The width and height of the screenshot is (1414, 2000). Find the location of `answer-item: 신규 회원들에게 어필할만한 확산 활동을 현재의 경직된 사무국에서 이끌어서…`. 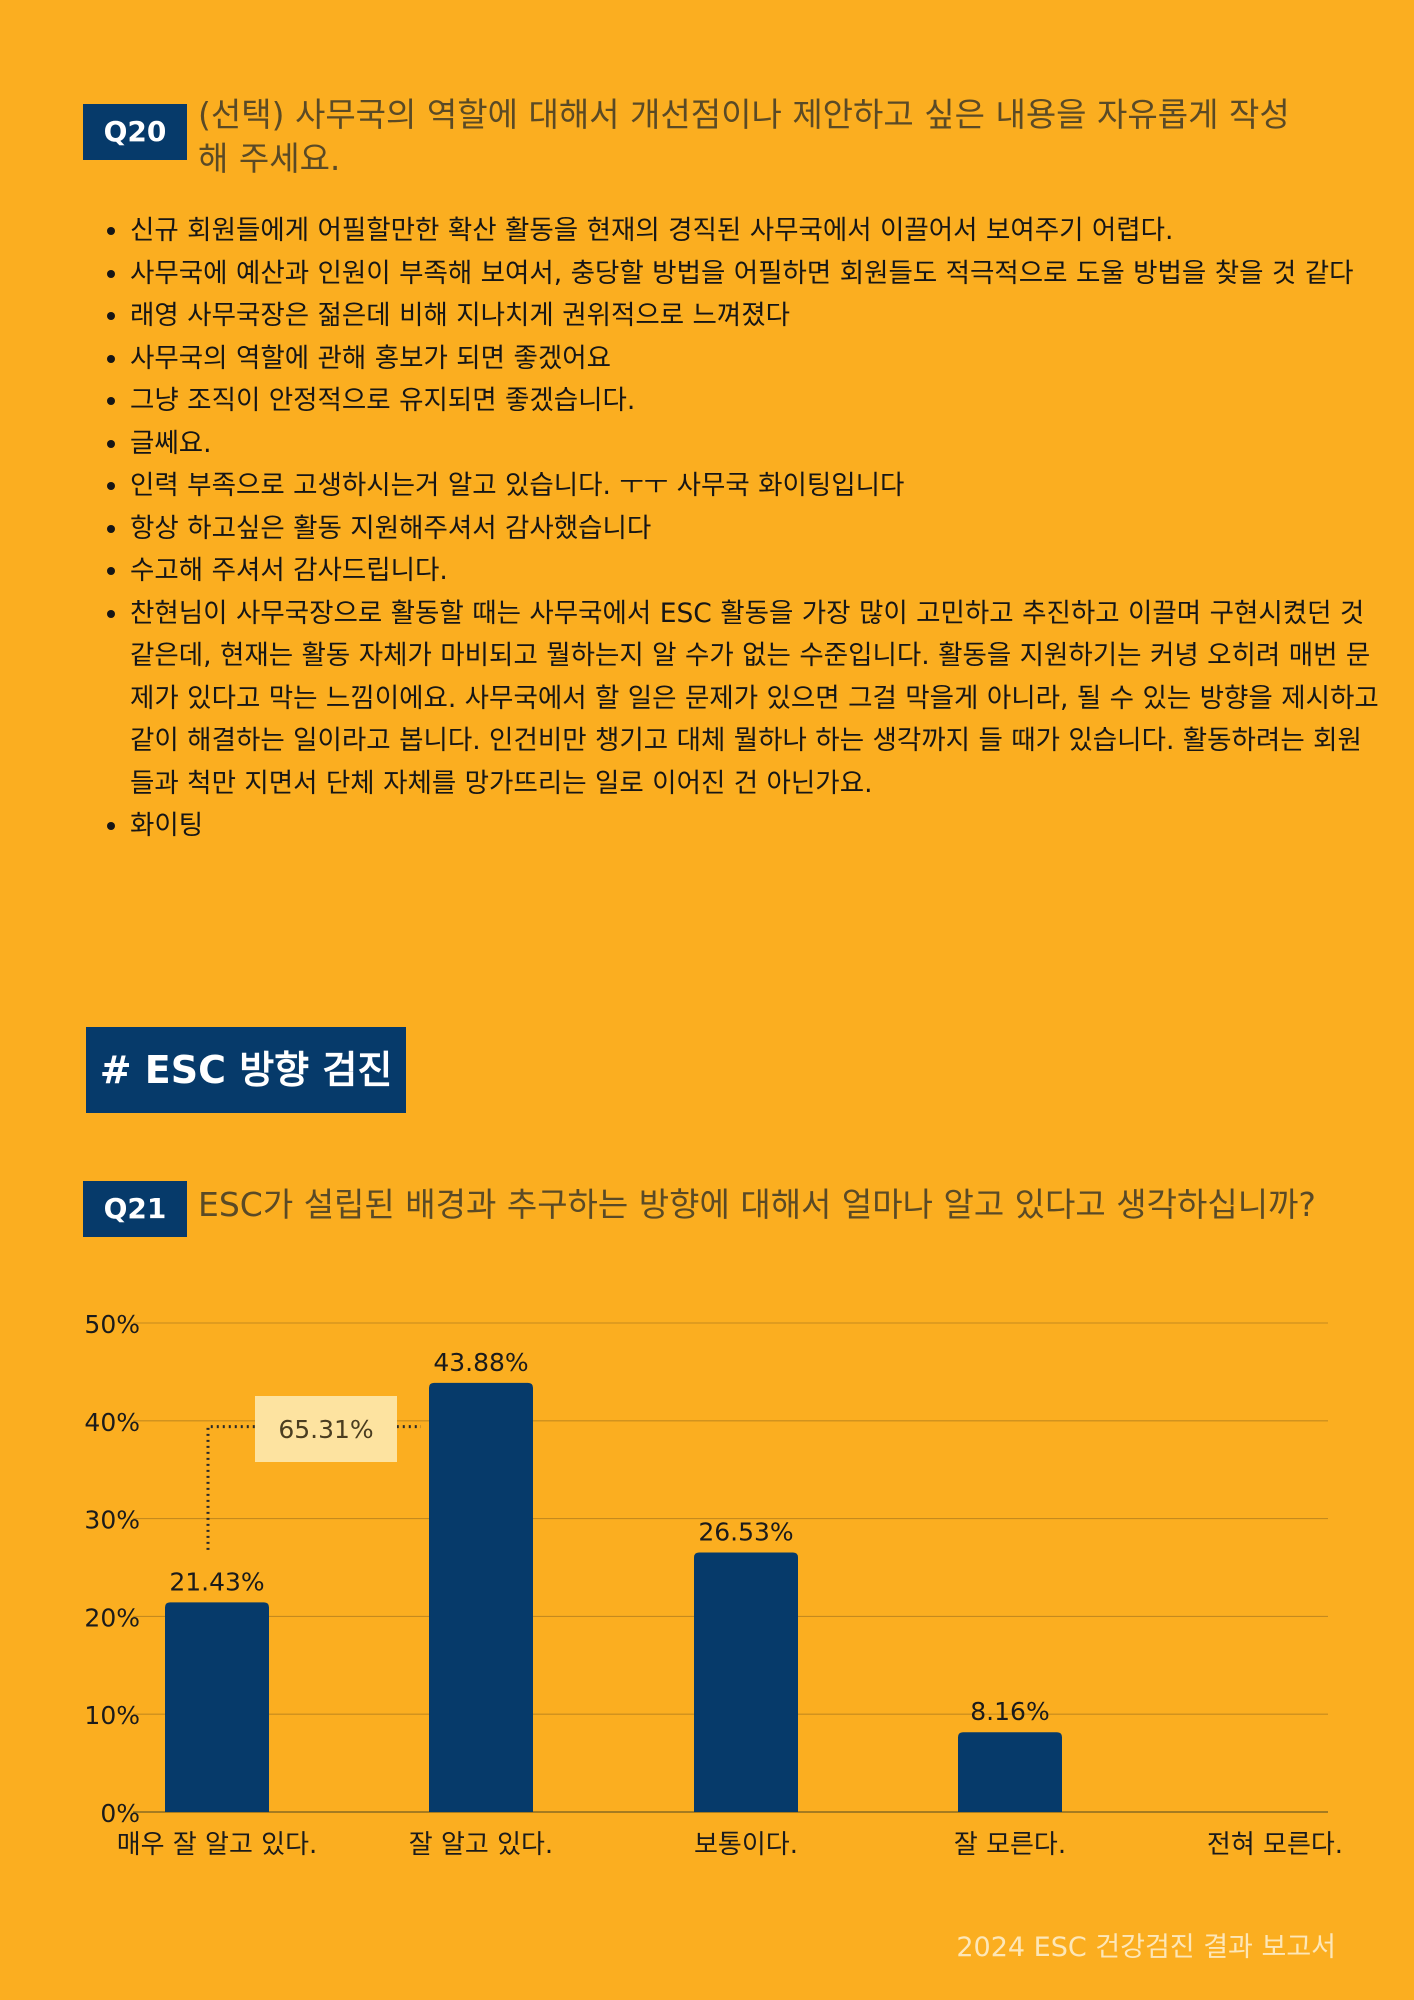

answer-item: 신규 회원들에게 어필할만한 확산 활동을 현재의 경직된 사무국에서 이끌어서… is located at coordinates (755, 231).